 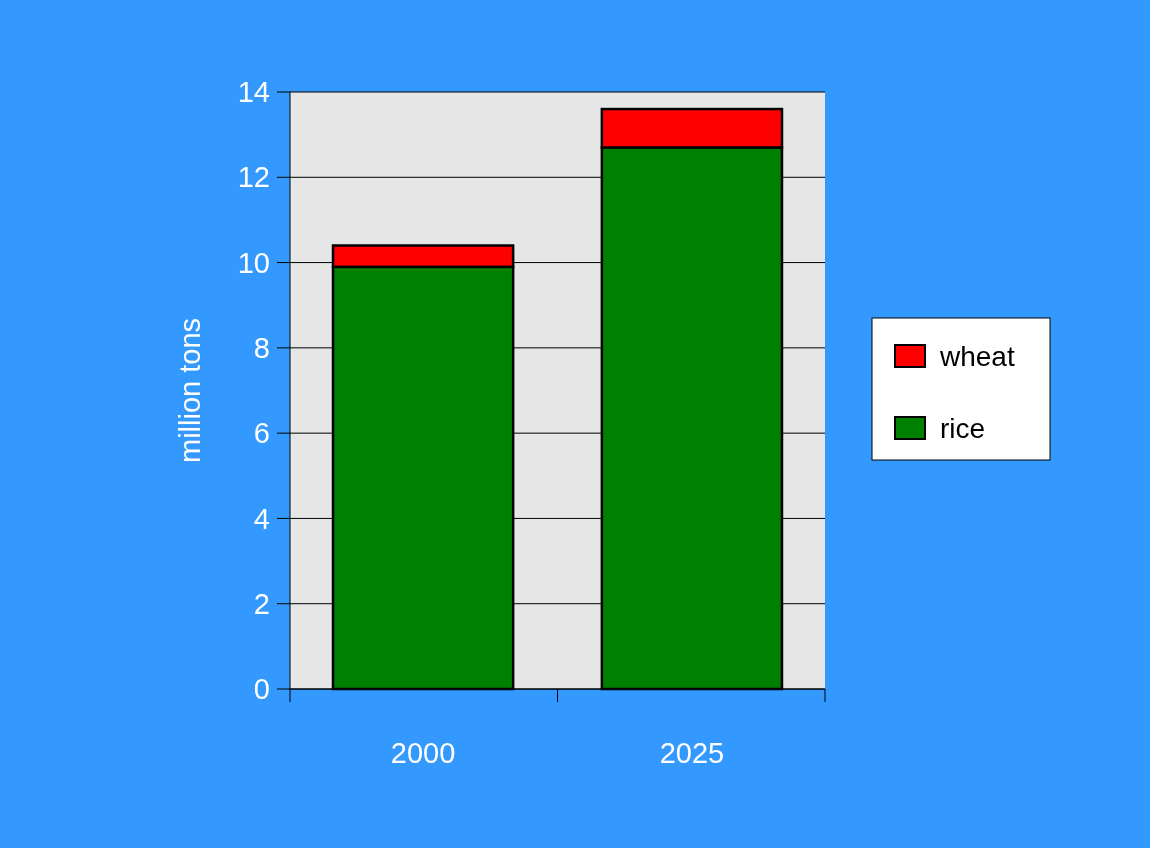 What do you see at coordinates (692, 753) in the screenshot?
I see `x-tick-label: 2025` at bounding box center [692, 753].